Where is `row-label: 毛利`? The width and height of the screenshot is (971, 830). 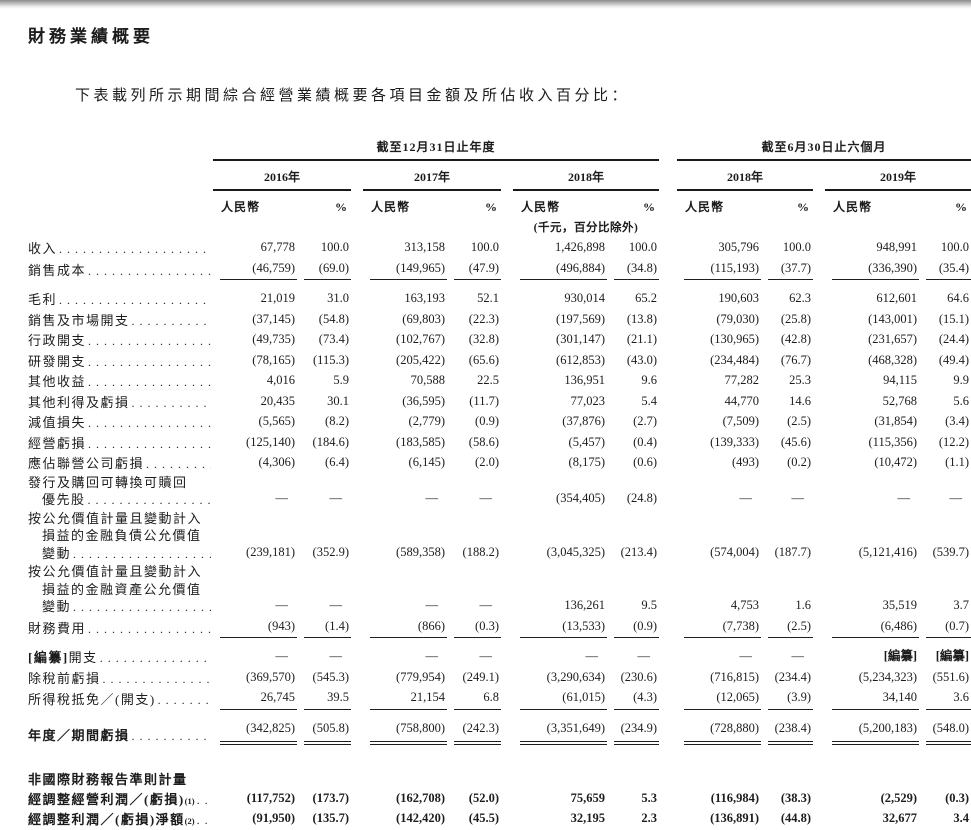 row-label: 毛利 is located at coordinates (120, 295).